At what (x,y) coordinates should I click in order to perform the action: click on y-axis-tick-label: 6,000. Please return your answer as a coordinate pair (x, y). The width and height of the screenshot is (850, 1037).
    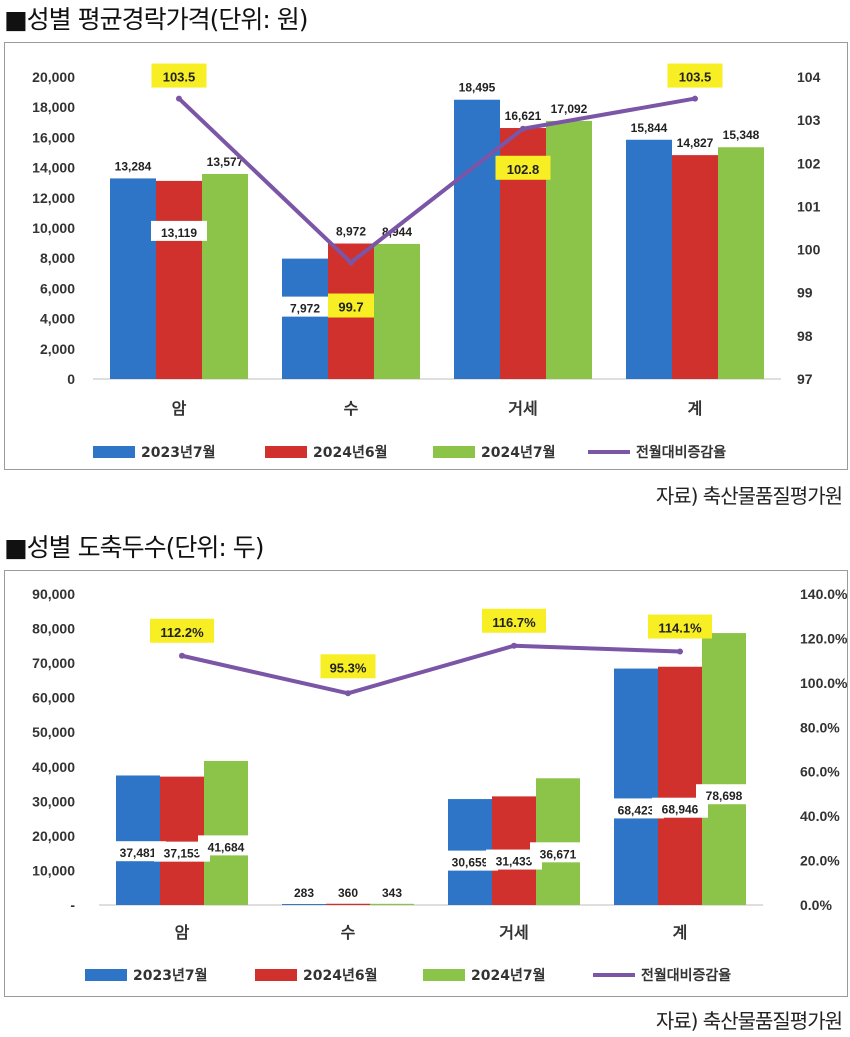
    Looking at the image, I should click on (57, 288).